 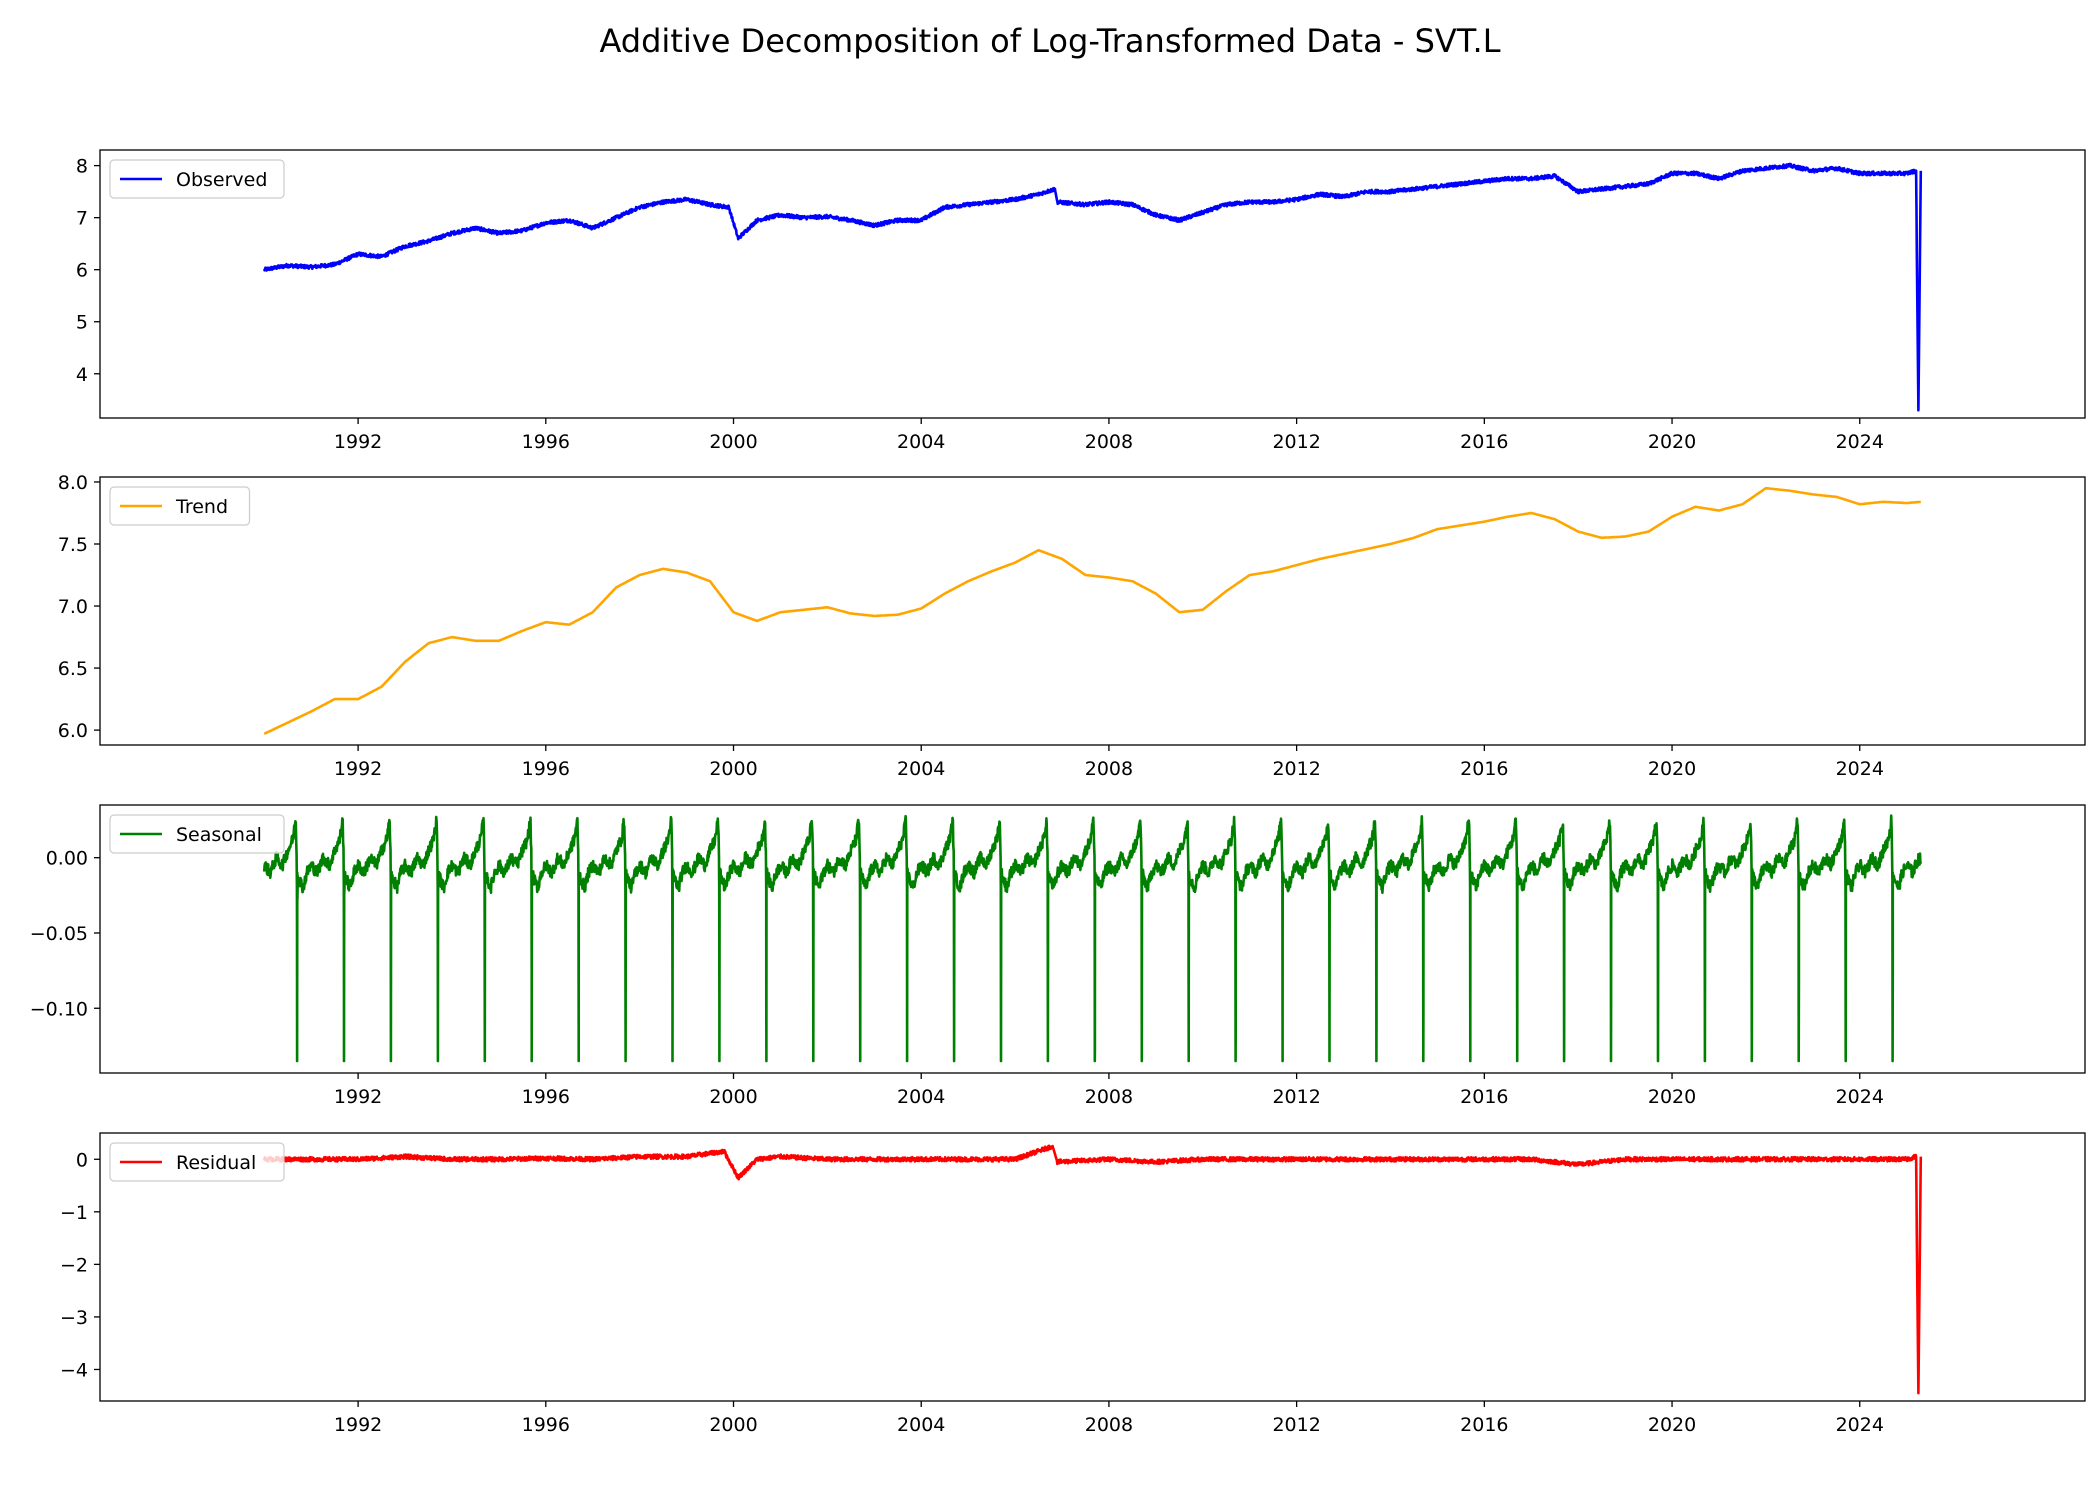 I want to click on series-line-seasonal, so click(x=1092, y=938).